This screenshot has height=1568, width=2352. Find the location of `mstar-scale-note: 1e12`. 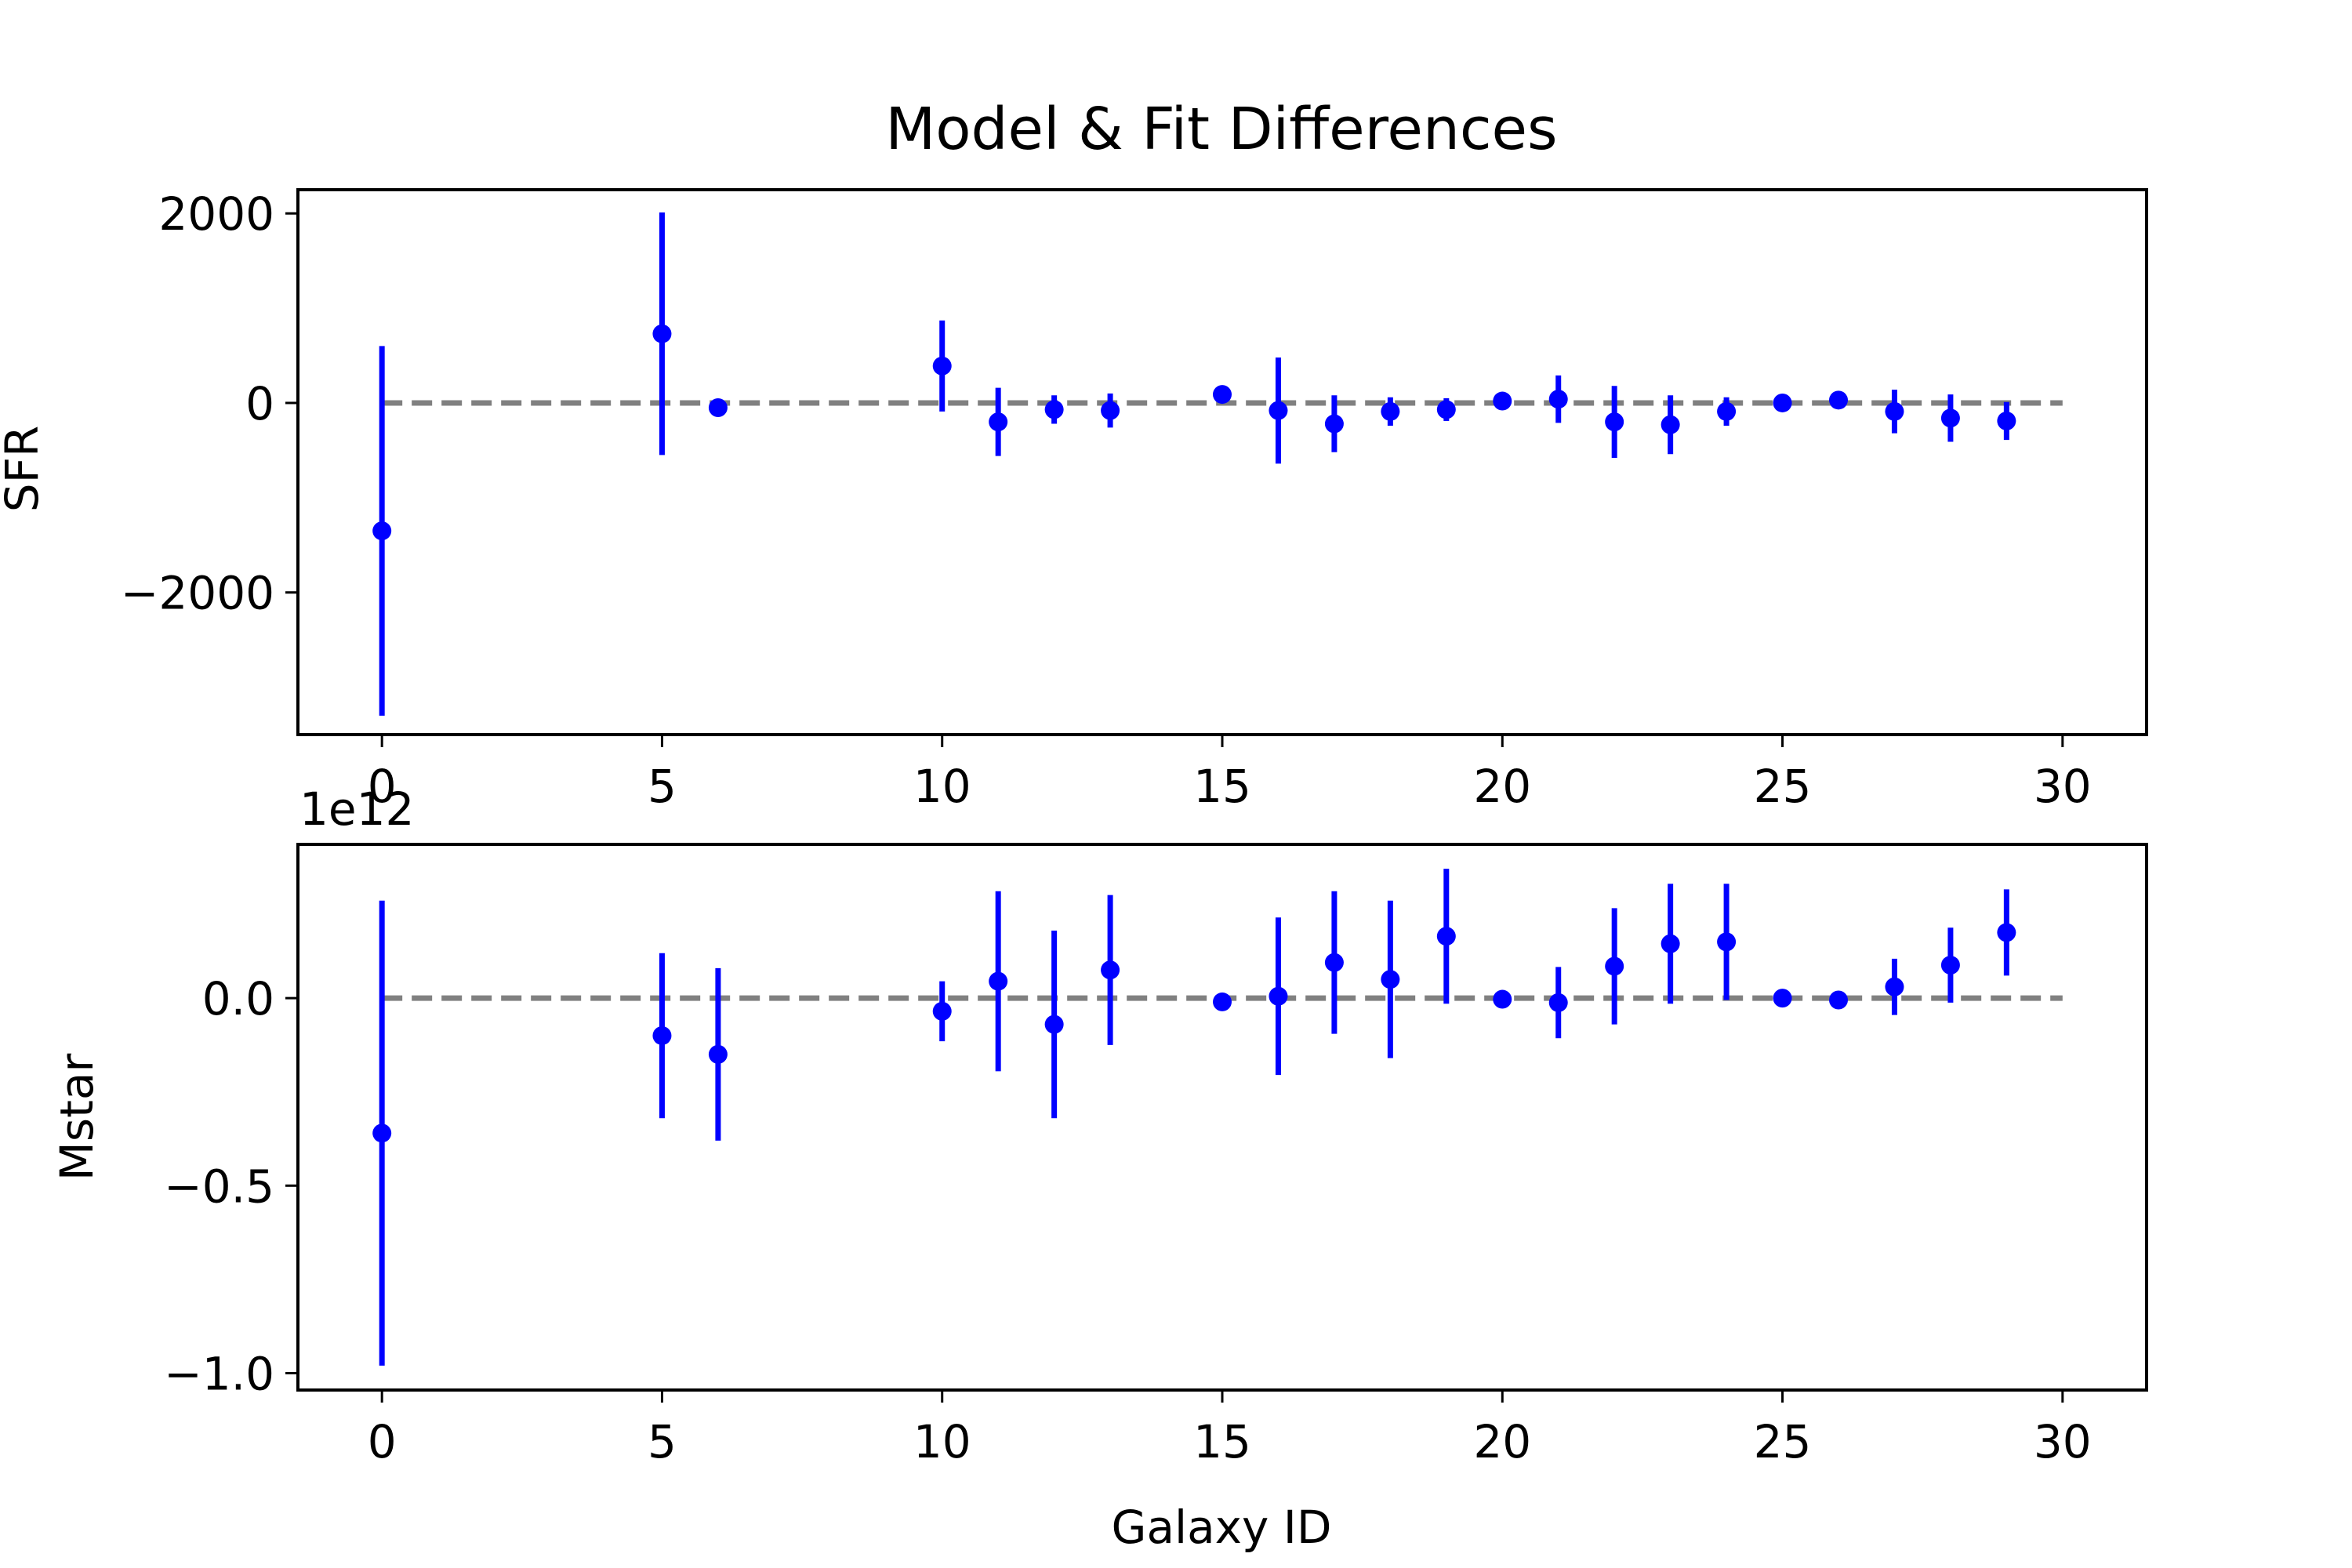

mstar-scale-note: 1e12 is located at coordinates (356, 809).